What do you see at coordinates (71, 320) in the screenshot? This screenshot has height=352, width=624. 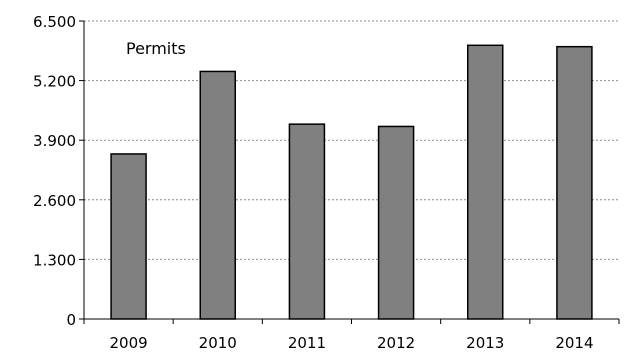 I see `y-tick-label: 0` at bounding box center [71, 320].